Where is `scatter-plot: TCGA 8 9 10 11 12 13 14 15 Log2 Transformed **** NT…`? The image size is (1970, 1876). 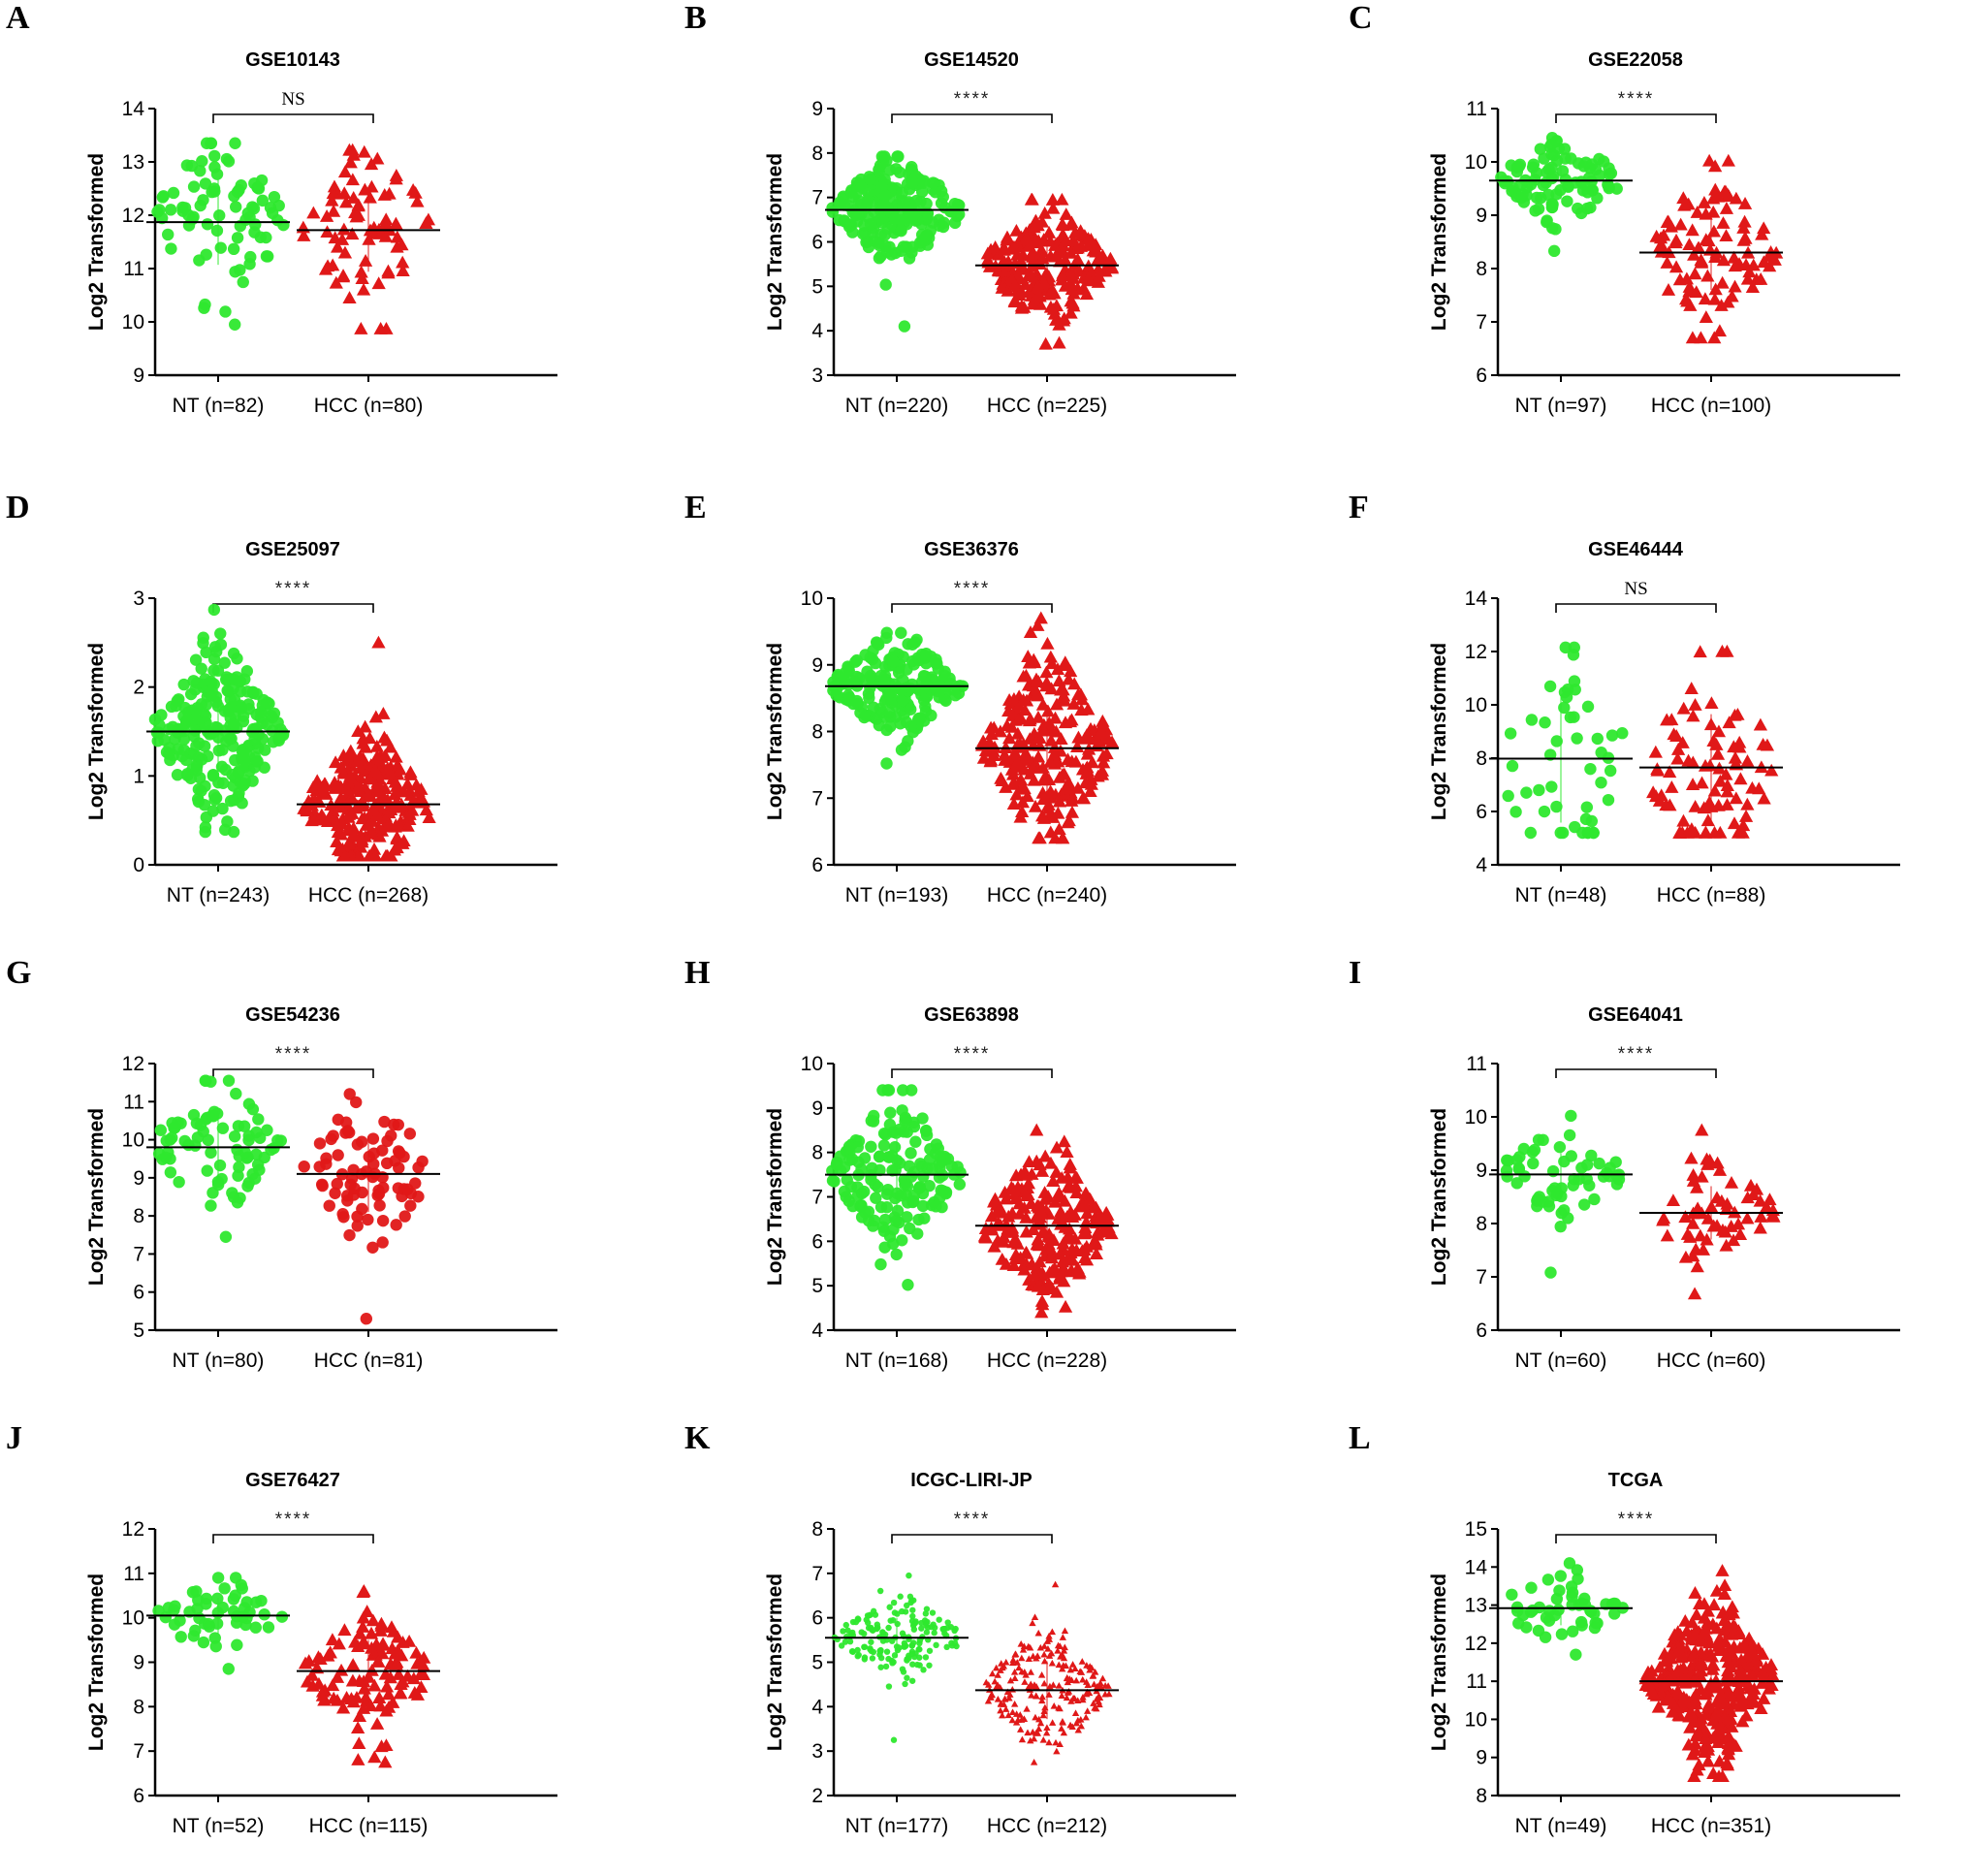 scatter-plot: TCGA 8 9 10 11 12 13 14 15 Log2 Transformed **** NT… is located at coordinates (1664, 1653).